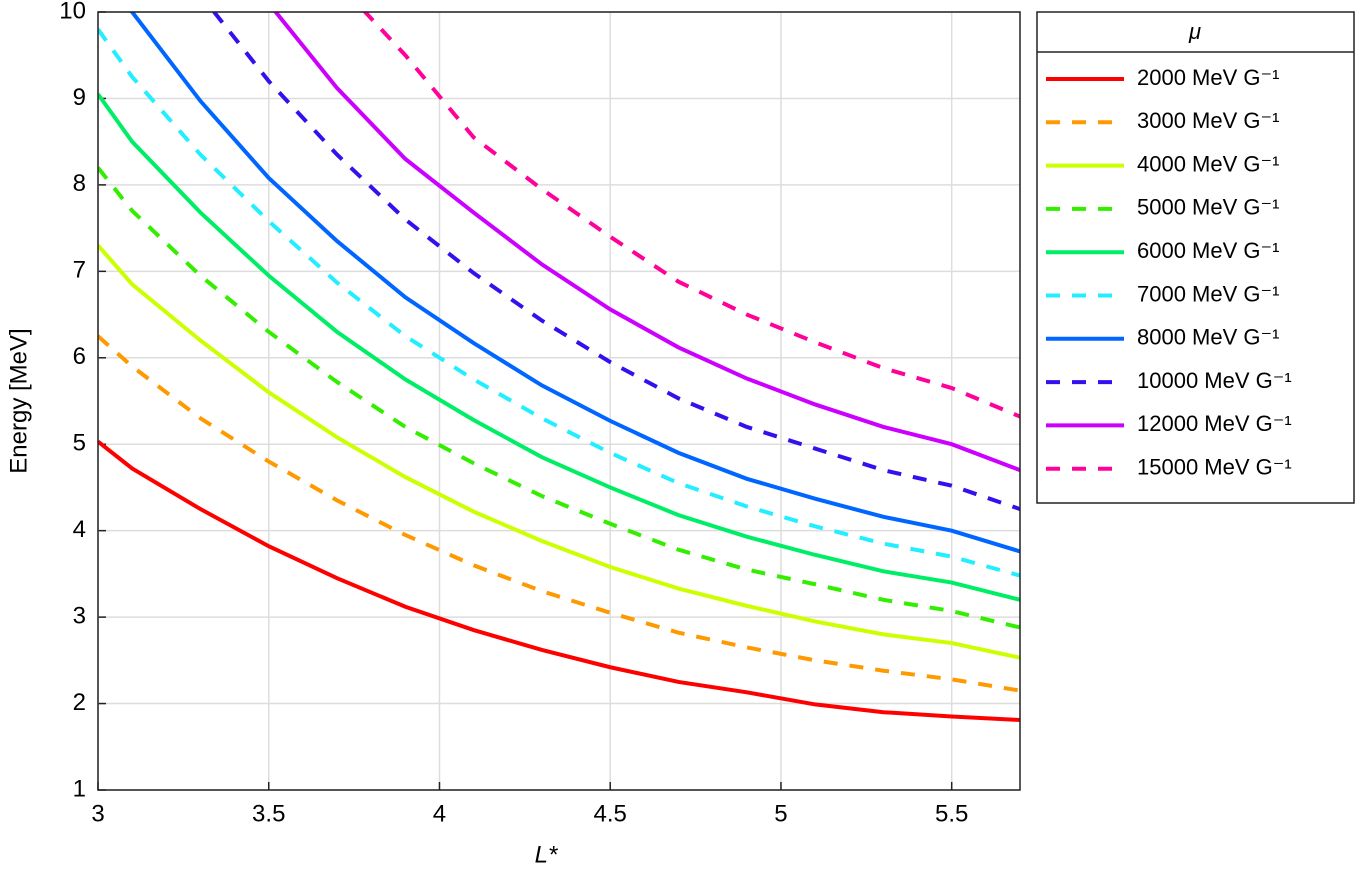 The width and height of the screenshot is (1356, 873). I want to click on y-tick-label: 2, so click(79, 702).